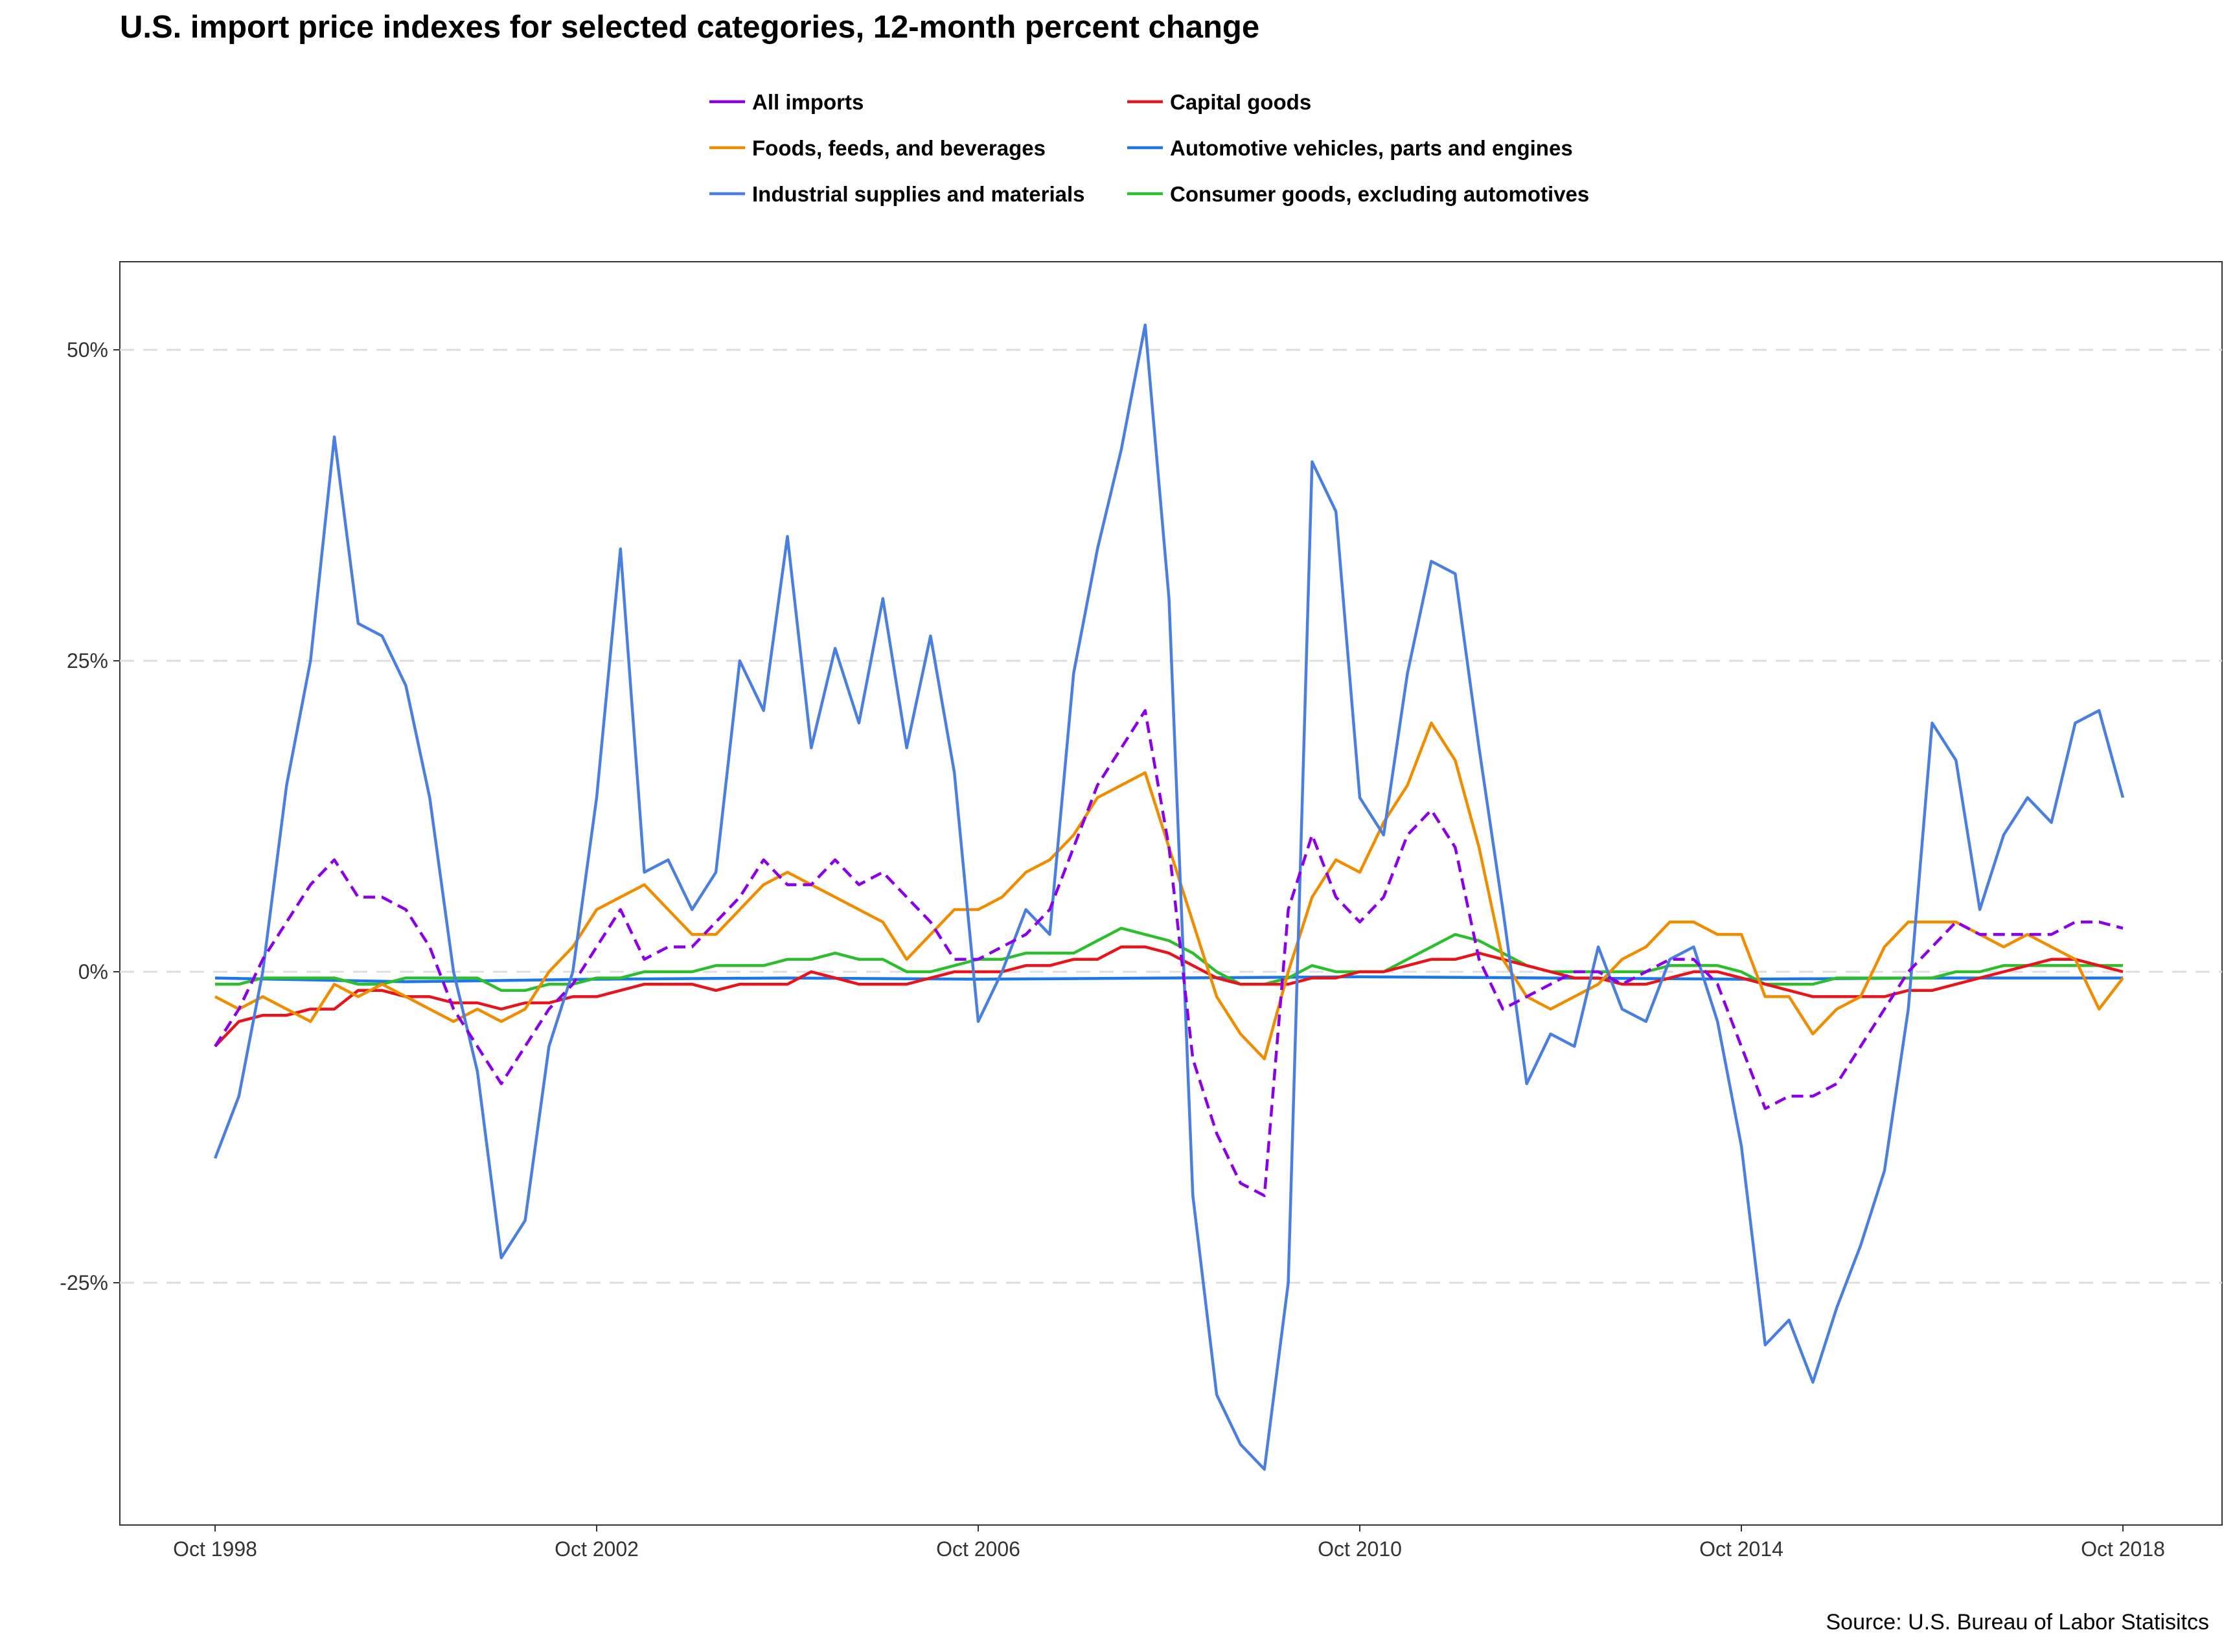 This screenshot has width=2235, height=1652. Describe the element at coordinates (597, 1549) in the screenshot. I see `x-tick-label: Oct 2002` at that location.